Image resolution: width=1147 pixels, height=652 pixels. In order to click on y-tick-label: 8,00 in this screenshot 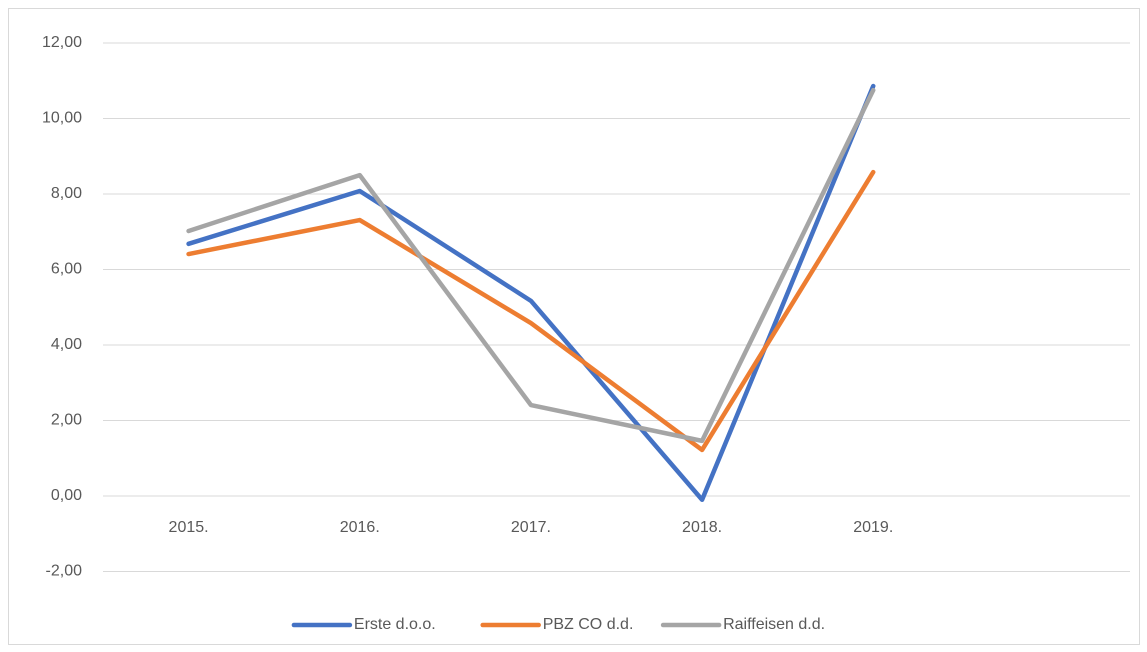, I will do `click(66, 193)`.